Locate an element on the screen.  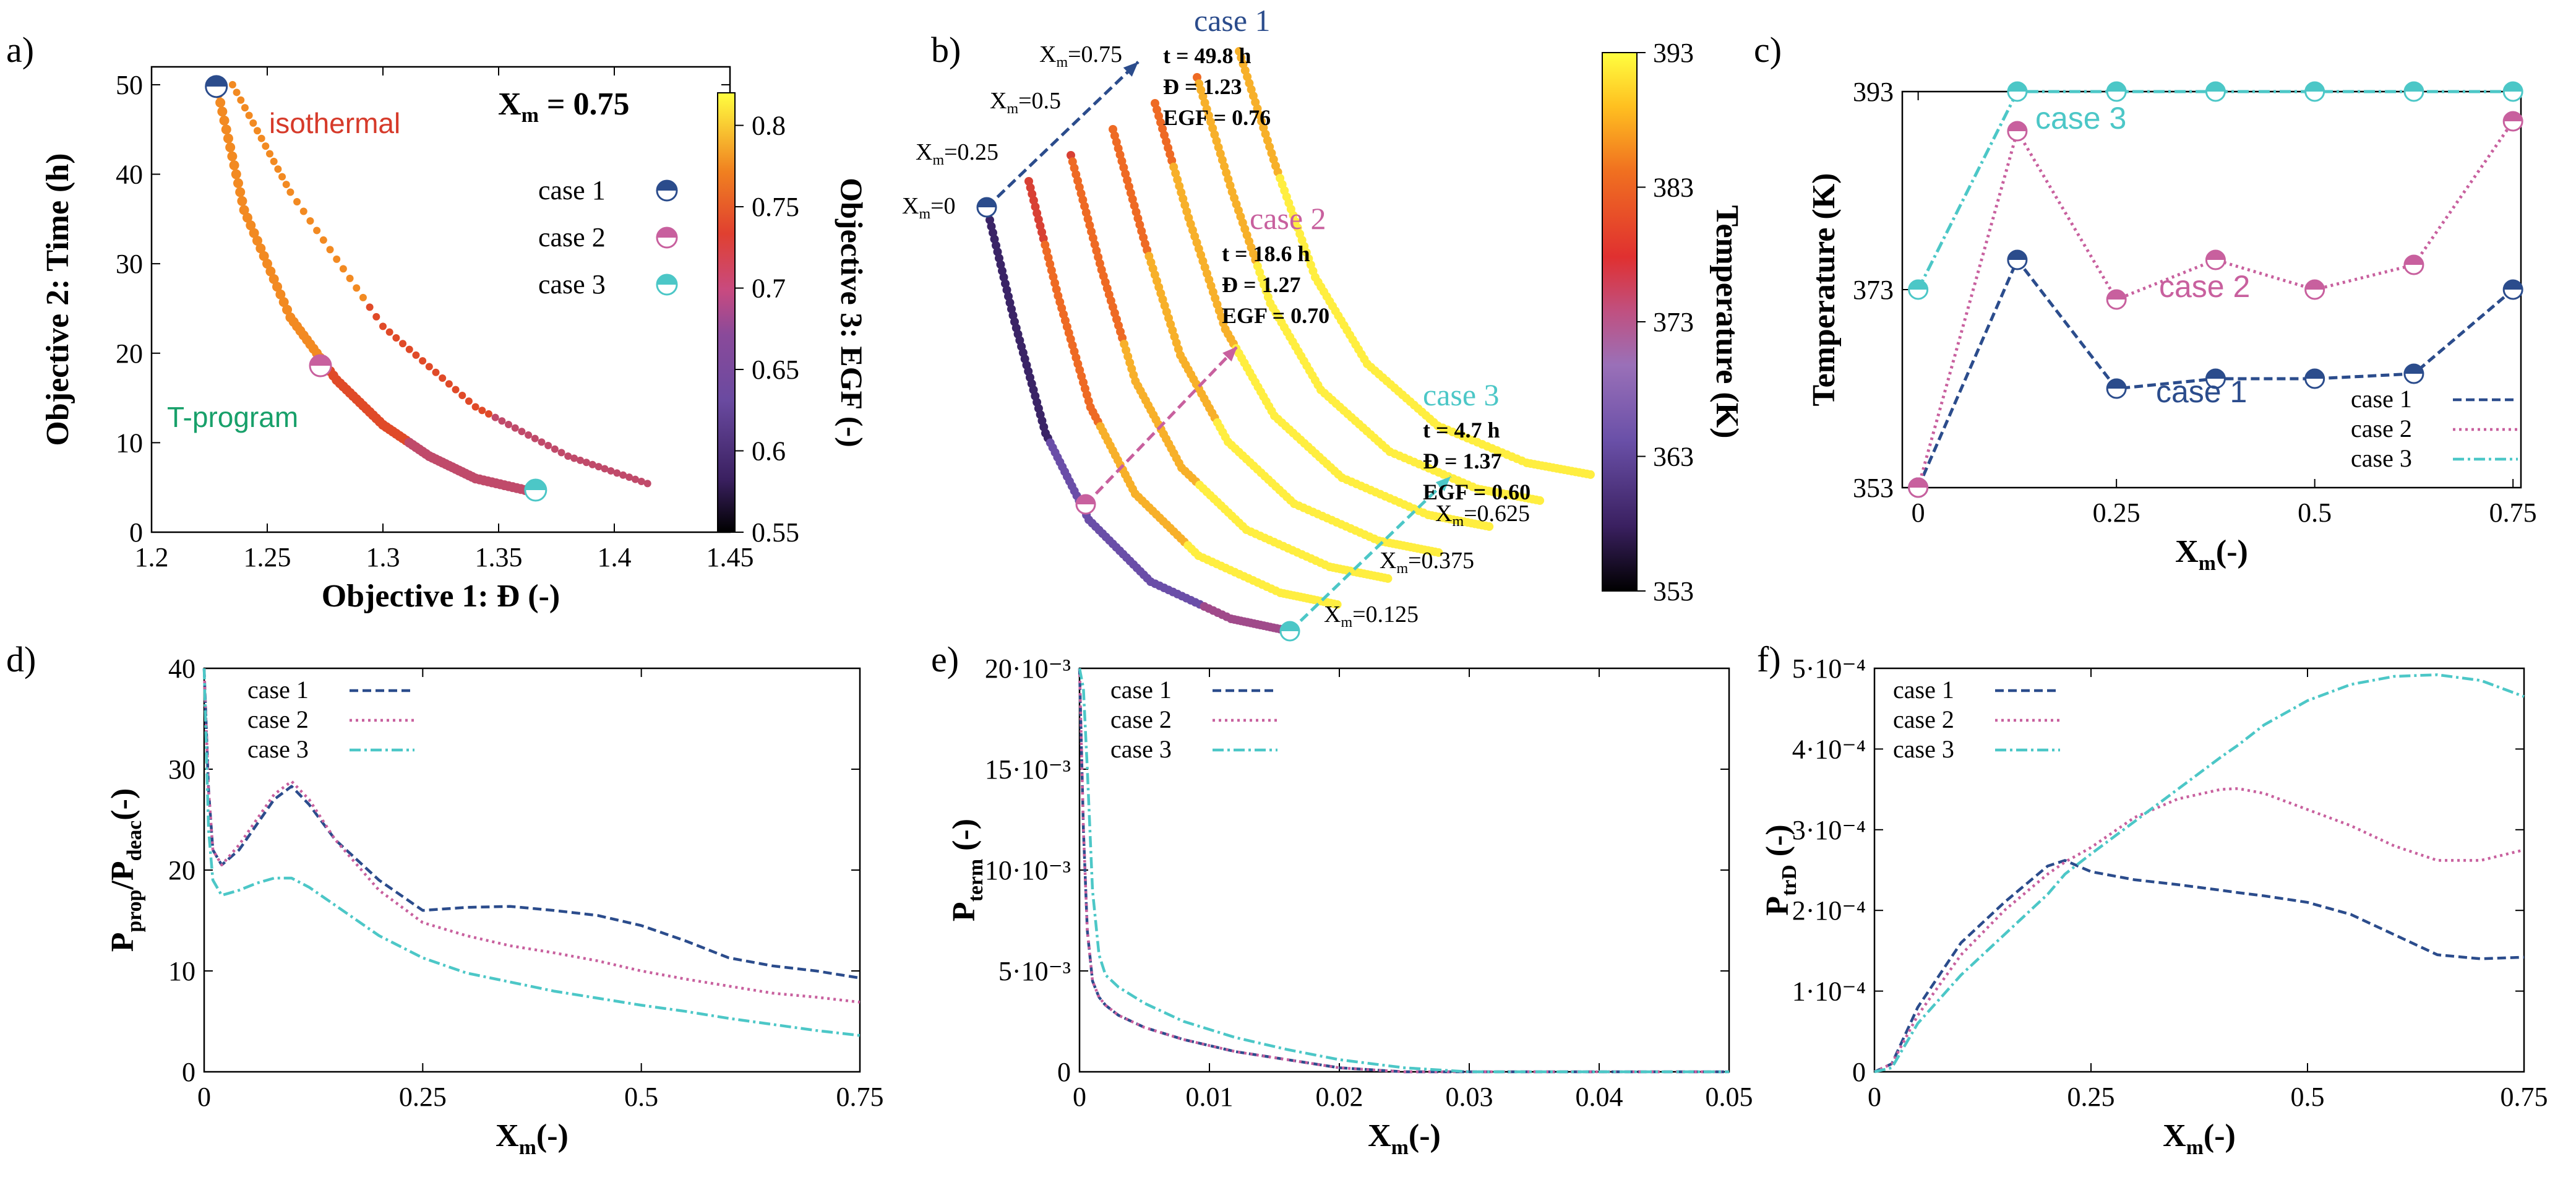
subscript: prop is located at coordinates (134, 912).